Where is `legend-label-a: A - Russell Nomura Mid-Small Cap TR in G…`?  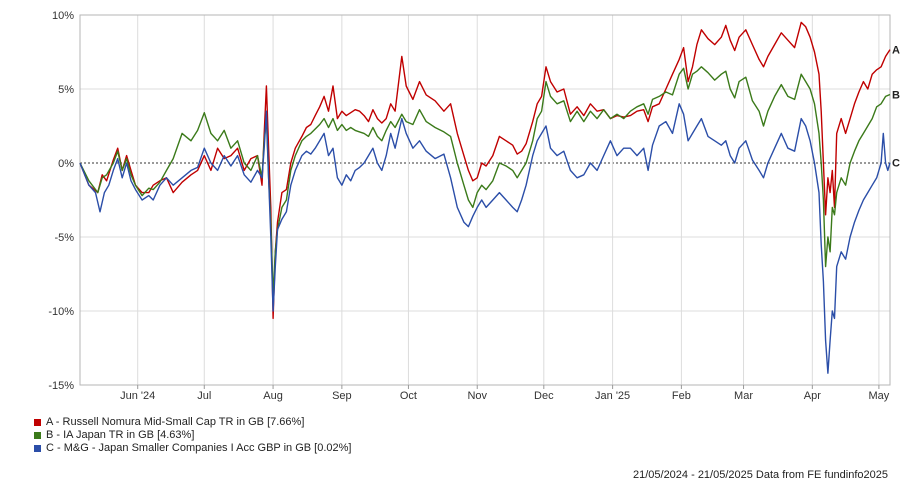 legend-label-a: A - Russell Nomura Mid-Small Cap TR in G… is located at coordinates (175, 422).